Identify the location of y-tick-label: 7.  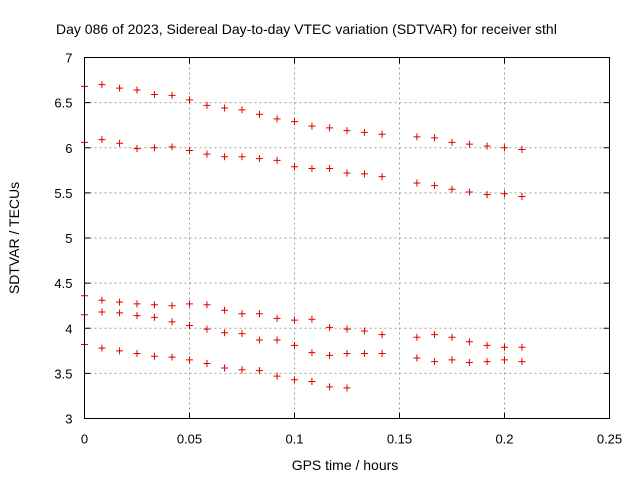
(68, 58).